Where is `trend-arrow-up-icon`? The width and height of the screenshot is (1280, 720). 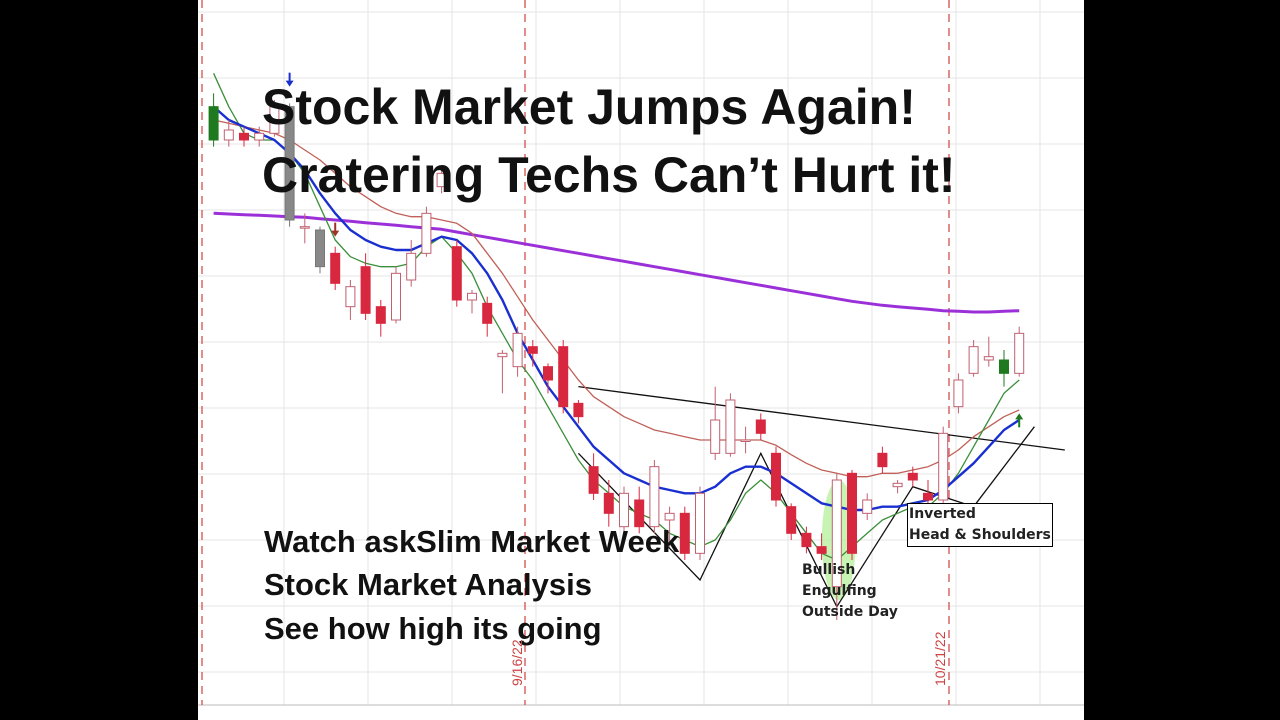 trend-arrow-up-icon is located at coordinates (1019, 420).